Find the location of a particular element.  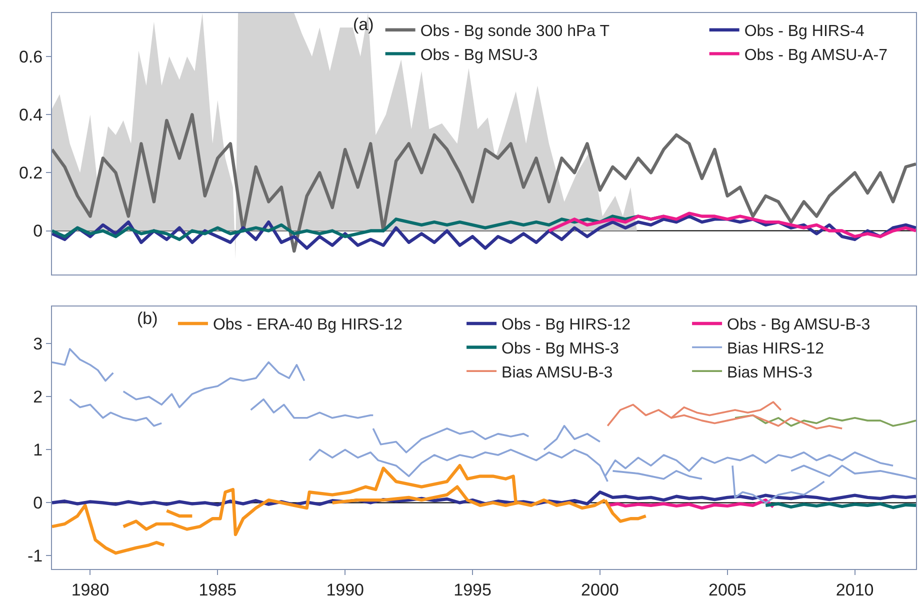

y-tick-label: 0.6 is located at coordinates (30, 57).